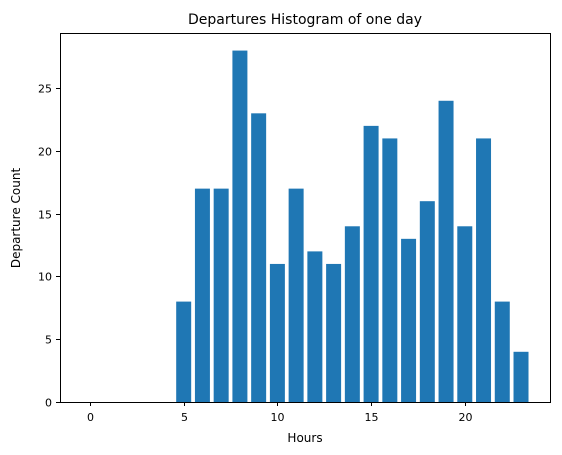 The image size is (562, 455). I want to click on x-axis-label: Hours, so click(304, 438).